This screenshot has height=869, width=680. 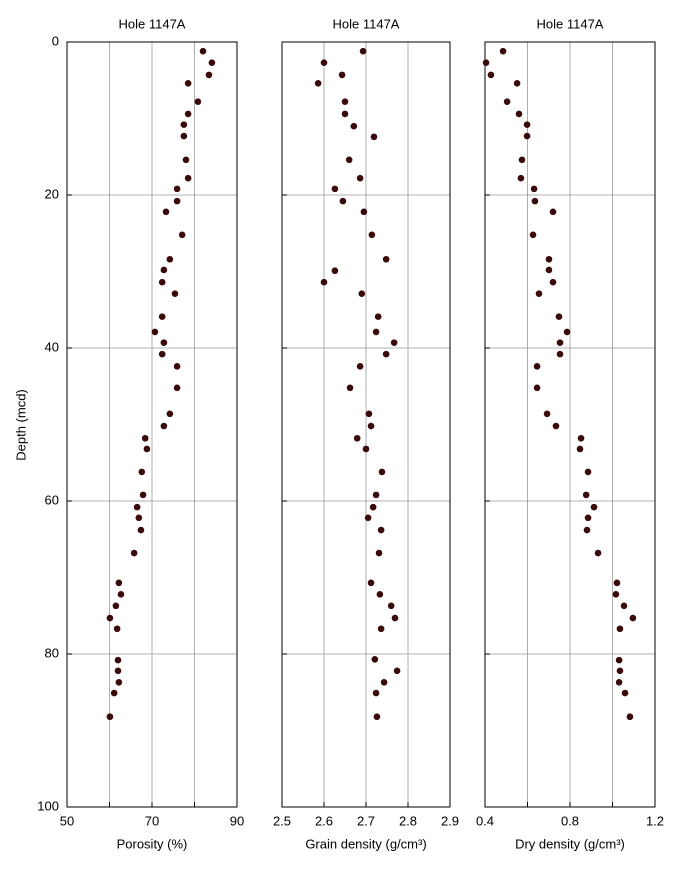 I want to click on chart-title: Hole 1147A, so click(x=152, y=23).